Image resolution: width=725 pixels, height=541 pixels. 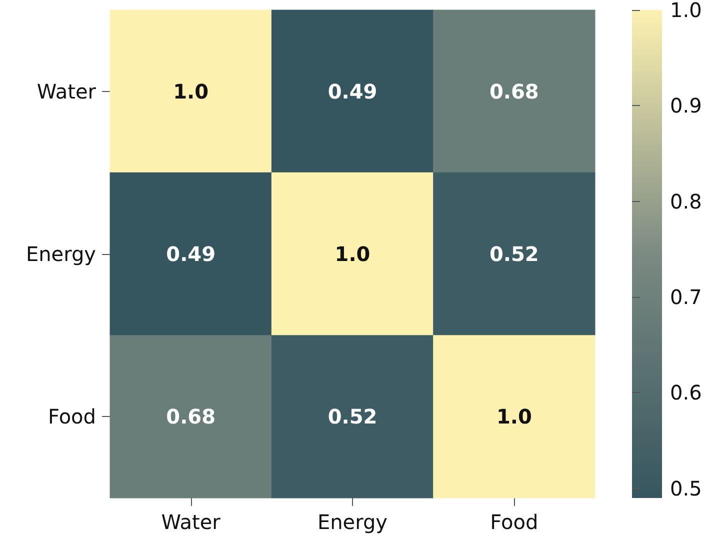 I want to click on color-bar-label: 0.7, so click(x=686, y=297).